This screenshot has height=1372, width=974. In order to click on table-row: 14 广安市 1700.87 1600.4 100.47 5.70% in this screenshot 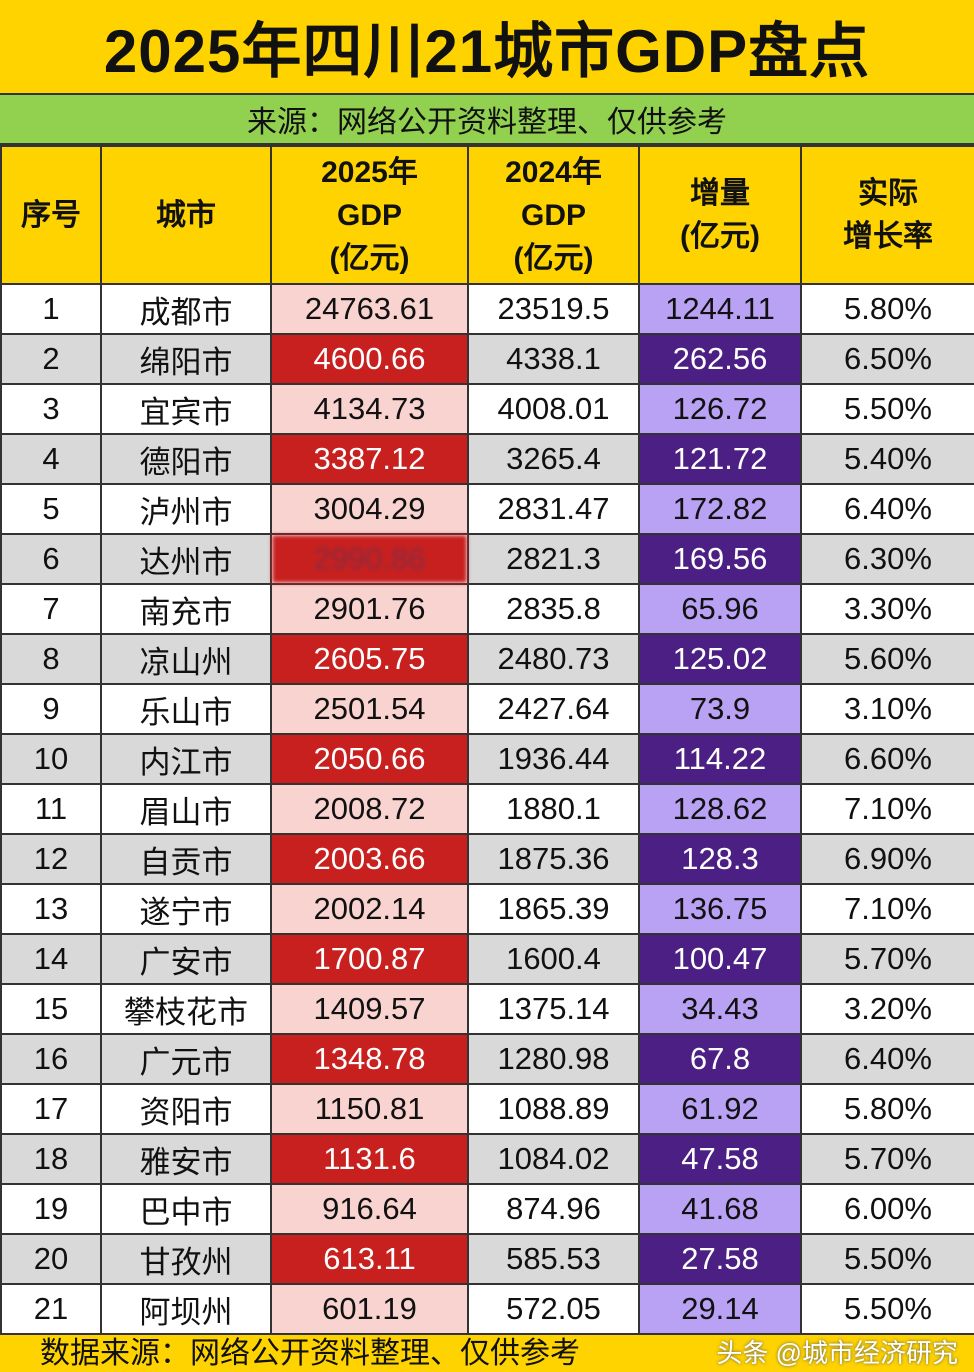, I will do `click(487, 959)`.